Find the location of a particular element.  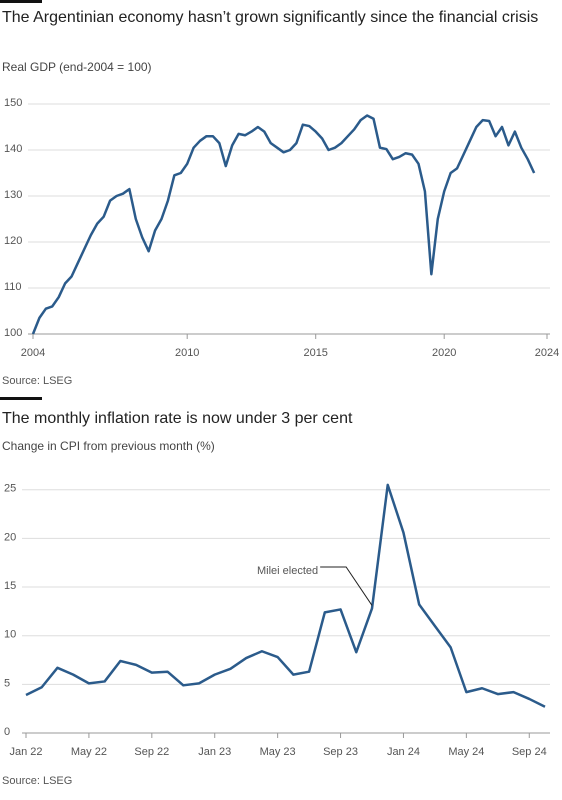

x-tick-label: May 22 is located at coordinates (89, 752).